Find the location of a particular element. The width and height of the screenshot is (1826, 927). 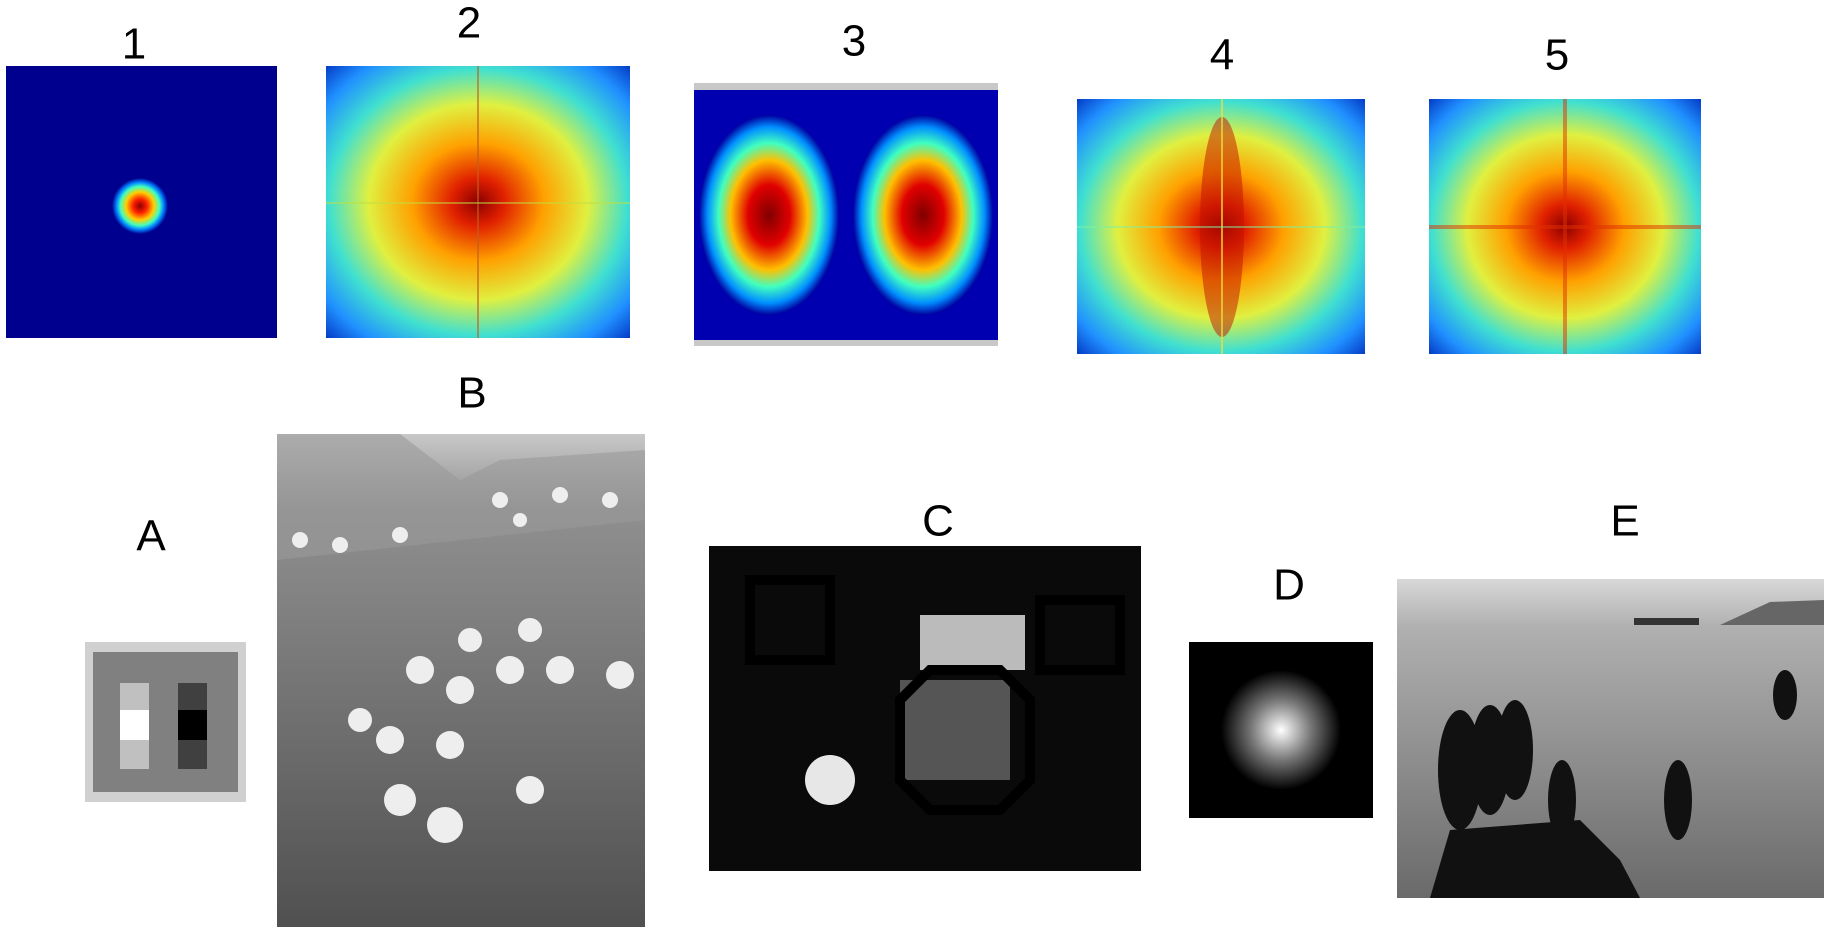

panel-label: 3 is located at coordinates (854, 41).